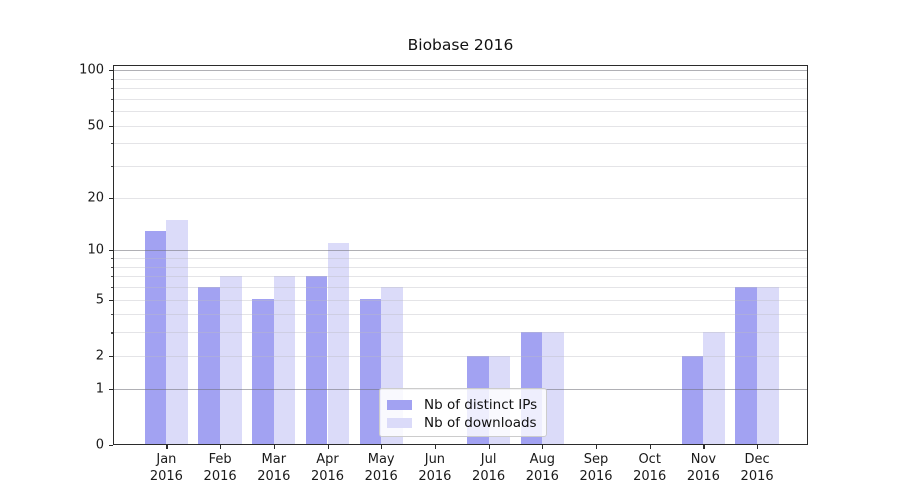  I want to click on legend-label-distinct-ips: Nb of distinct IPs, so click(481, 405).